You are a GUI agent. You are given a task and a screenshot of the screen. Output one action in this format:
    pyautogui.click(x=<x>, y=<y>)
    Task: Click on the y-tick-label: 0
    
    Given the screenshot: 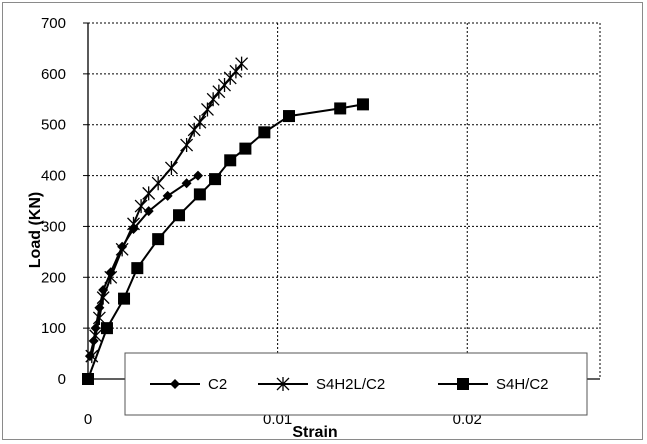 What is the action you would take?
    pyautogui.click(x=62, y=379)
    